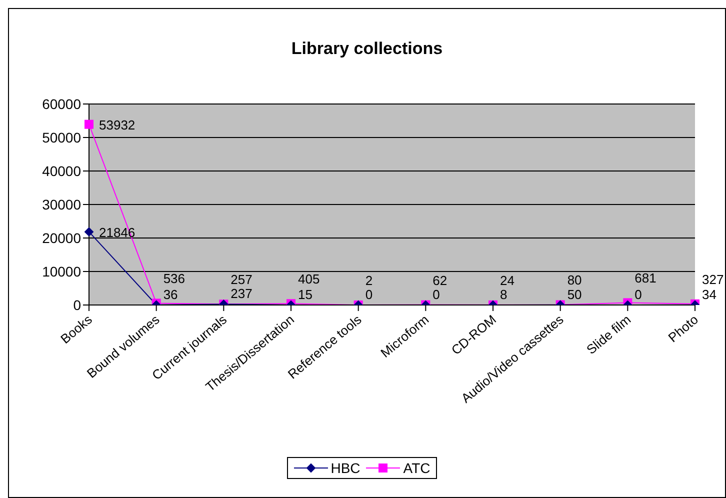 The width and height of the screenshot is (726, 498). I want to click on data-label: 36, so click(170, 294).